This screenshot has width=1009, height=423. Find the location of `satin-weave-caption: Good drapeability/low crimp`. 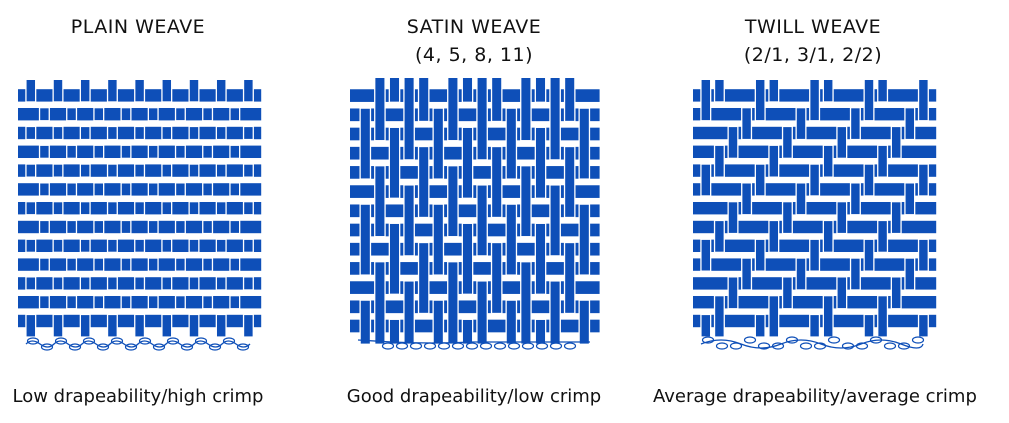

satin-weave-caption: Good drapeability/low crimp is located at coordinates (474, 396).